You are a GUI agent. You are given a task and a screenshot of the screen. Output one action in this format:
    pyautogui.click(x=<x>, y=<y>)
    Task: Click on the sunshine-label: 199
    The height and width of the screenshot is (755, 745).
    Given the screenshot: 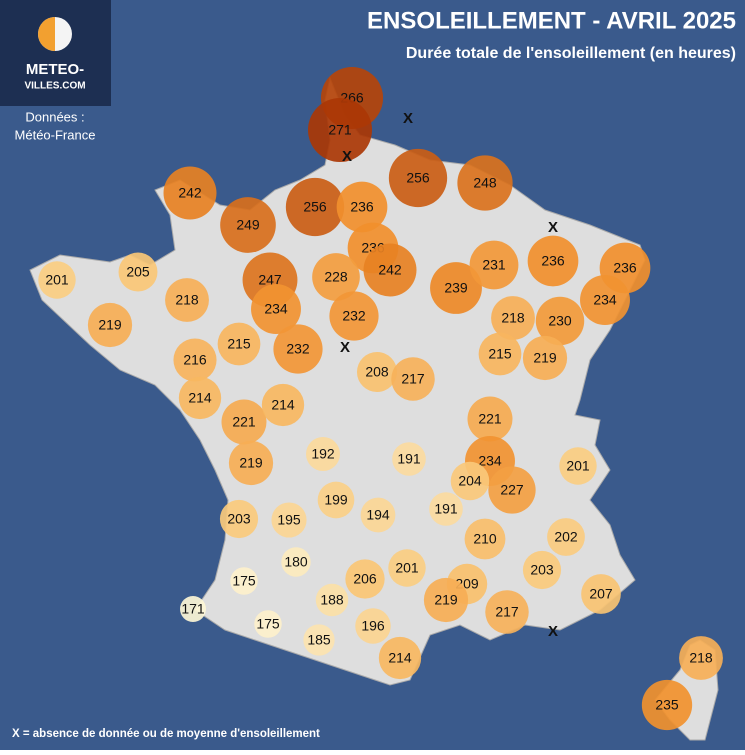 What is the action you would take?
    pyautogui.click(x=336, y=500)
    